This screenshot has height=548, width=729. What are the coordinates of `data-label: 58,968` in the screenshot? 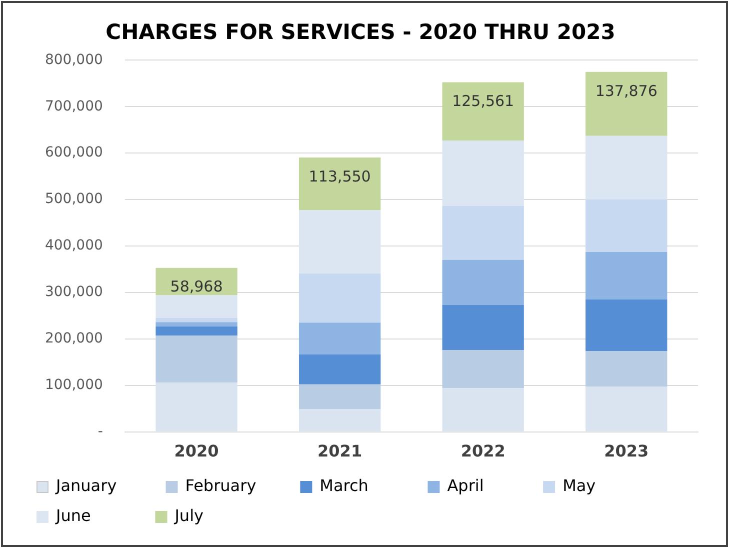 It's located at (196, 287).